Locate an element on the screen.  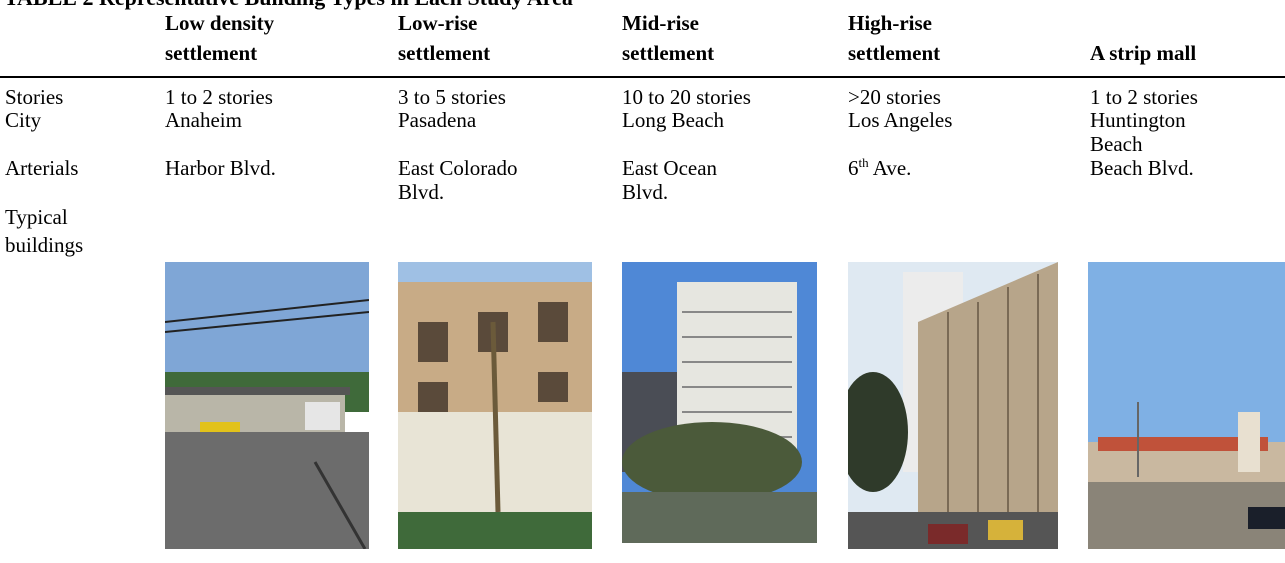
column-header: A strip mall is located at coordinates (1143, 53).